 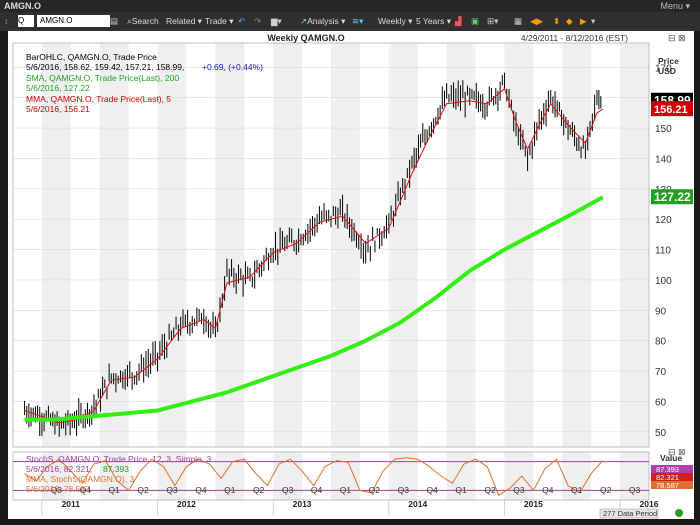 What do you see at coordinates (668, 61) in the screenshot?
I see `price-axis-title: Price` at bounding box center [668, 61].